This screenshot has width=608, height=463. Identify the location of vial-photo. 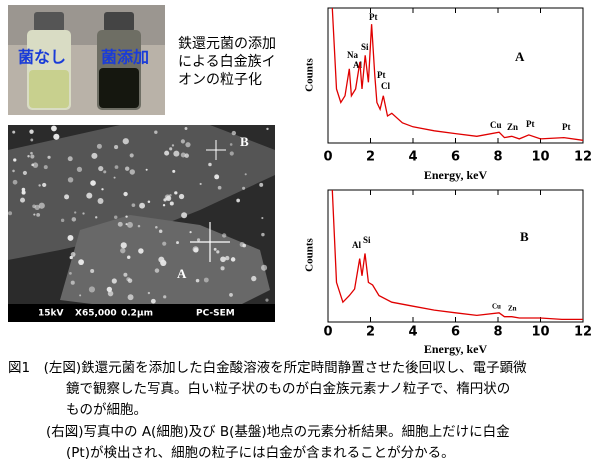
(86, 60).